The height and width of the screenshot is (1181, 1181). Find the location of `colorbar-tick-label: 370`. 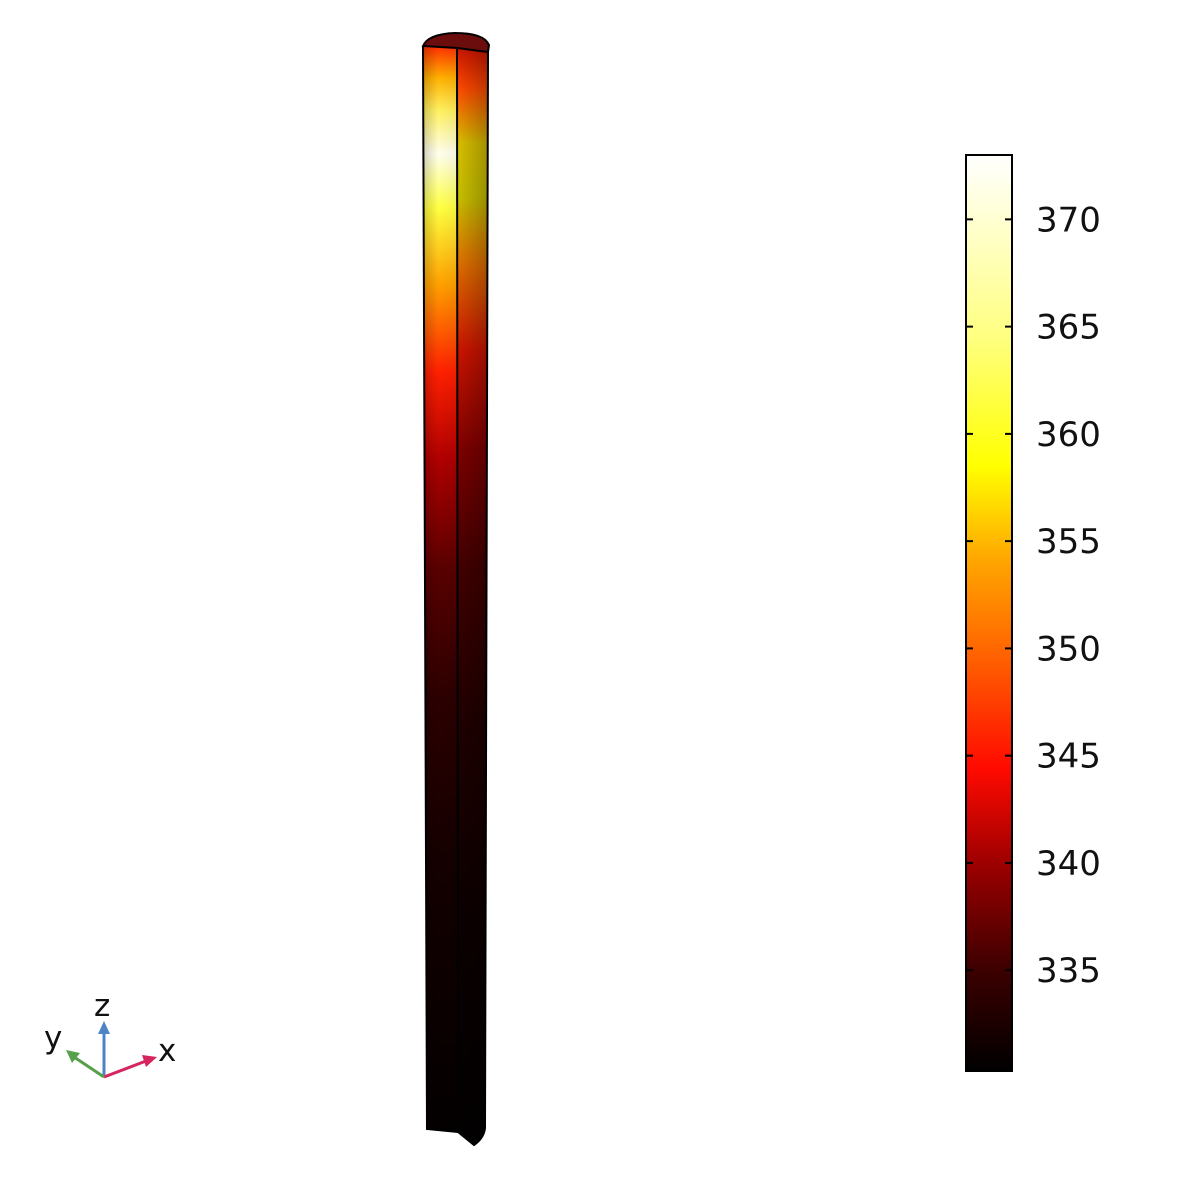

colorbar-tick-label: 370 is located at coordinates (1068, 220).